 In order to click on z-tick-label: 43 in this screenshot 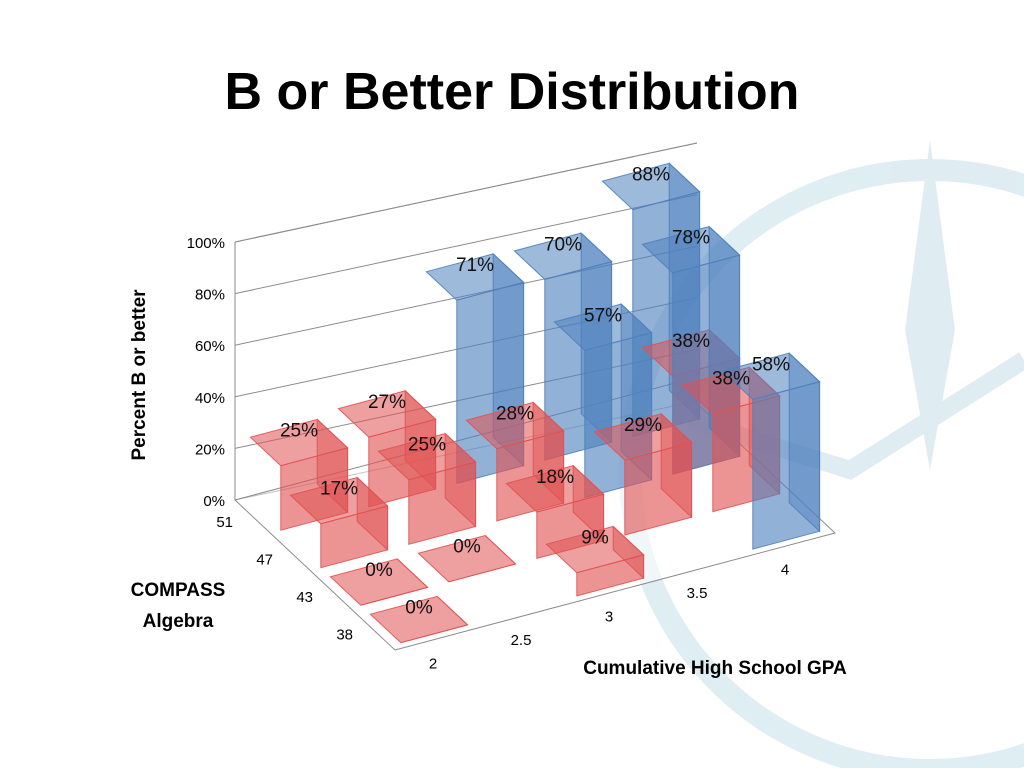, I will do `click(304, 597)`.